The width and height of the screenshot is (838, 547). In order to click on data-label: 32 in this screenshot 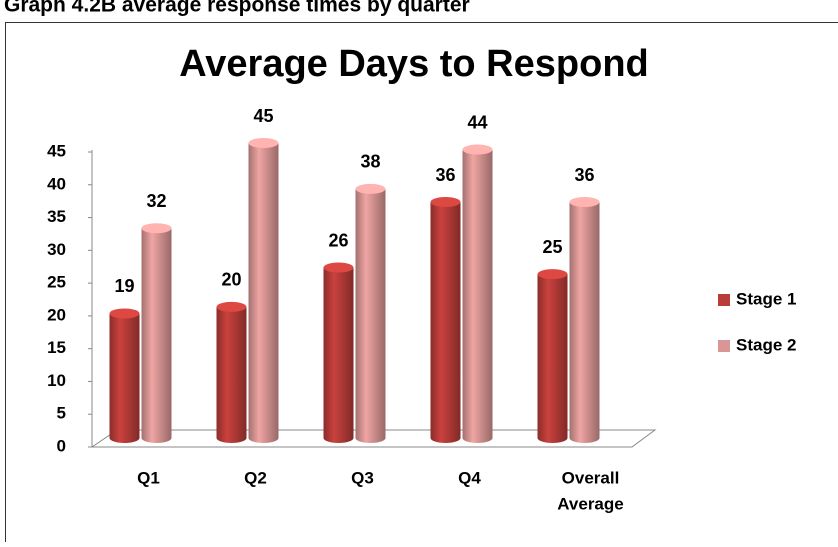, I will do `click(156, 201)`.